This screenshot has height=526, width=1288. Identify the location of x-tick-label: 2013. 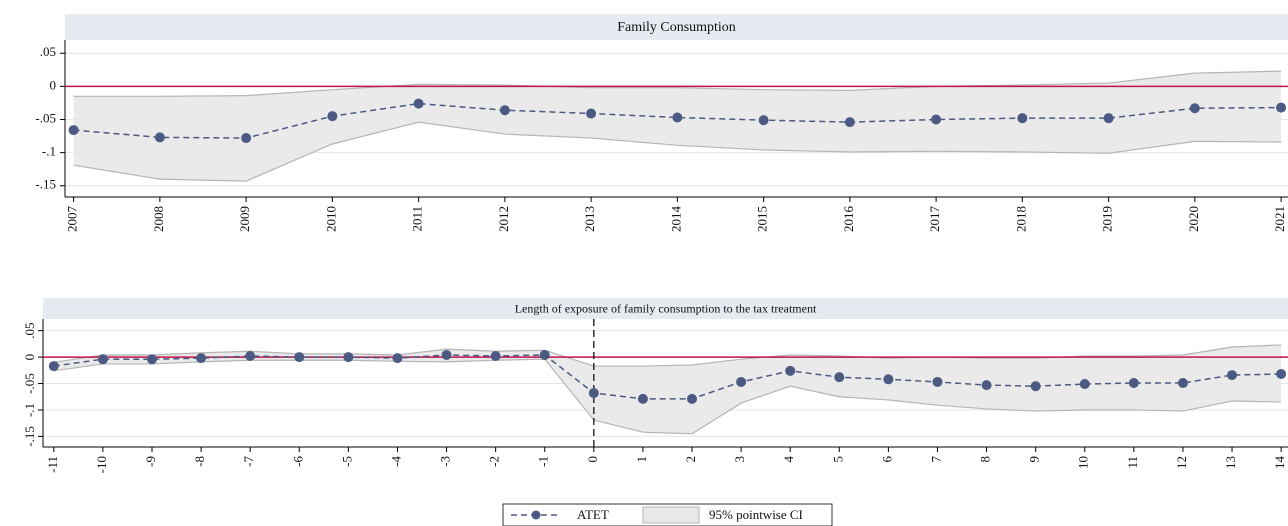
(589, 219).